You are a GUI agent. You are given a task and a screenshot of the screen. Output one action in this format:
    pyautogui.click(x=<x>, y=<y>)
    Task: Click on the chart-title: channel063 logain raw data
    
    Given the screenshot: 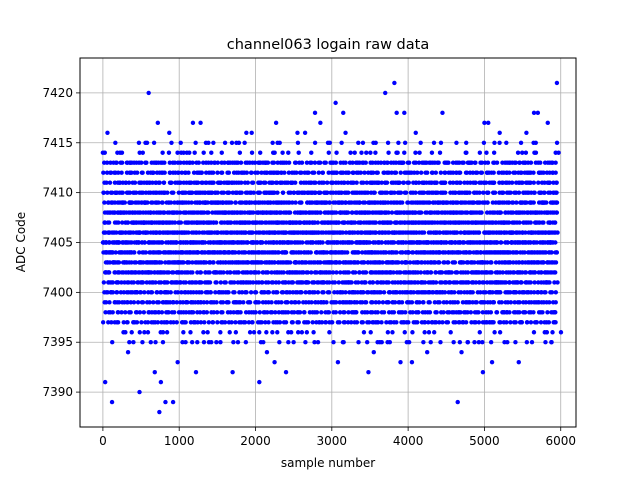 What is the action you would take?
    pyautogui.click(x=328, y=45)
    